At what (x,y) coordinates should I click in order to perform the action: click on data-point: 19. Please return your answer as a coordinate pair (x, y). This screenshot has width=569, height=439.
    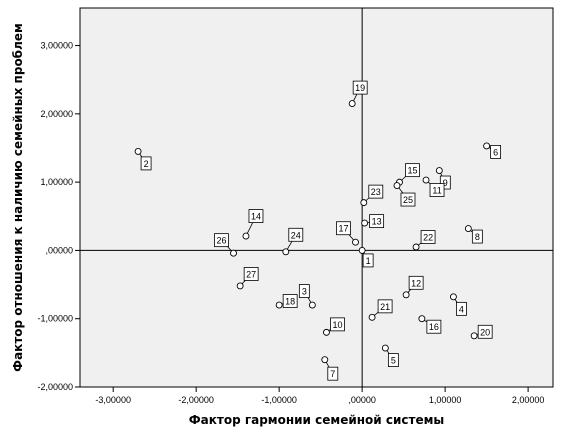
    Looking at the image, I should click on (358, 94).